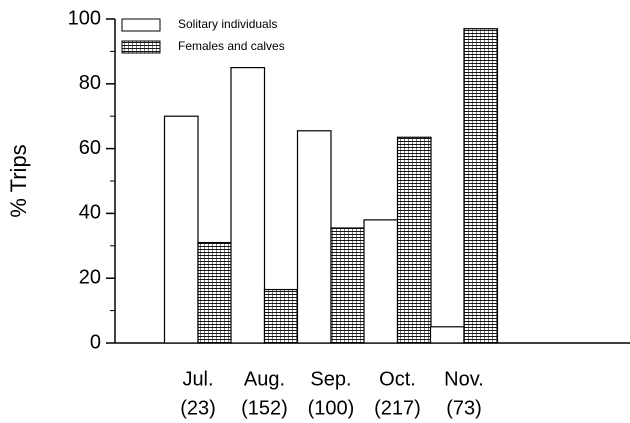 The width and height of the screenshot is (630, 423). I want to click on y-tick-label: 40, so click(90, 213).